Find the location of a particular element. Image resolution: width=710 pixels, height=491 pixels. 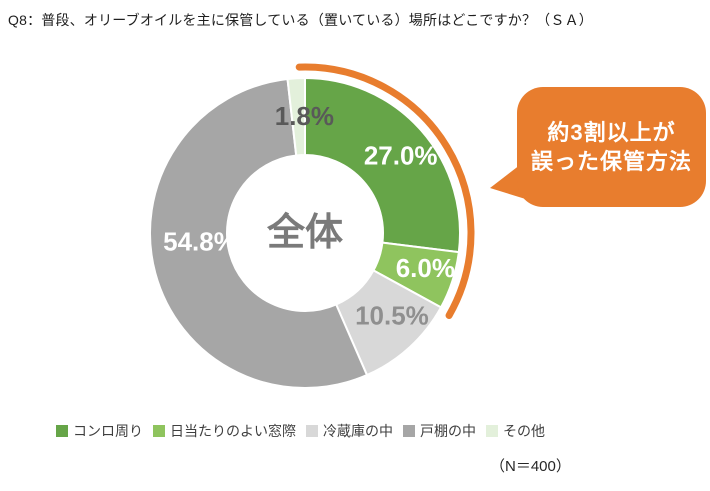

slice-label-4: 1.8% is located at coordinates (304, 116).